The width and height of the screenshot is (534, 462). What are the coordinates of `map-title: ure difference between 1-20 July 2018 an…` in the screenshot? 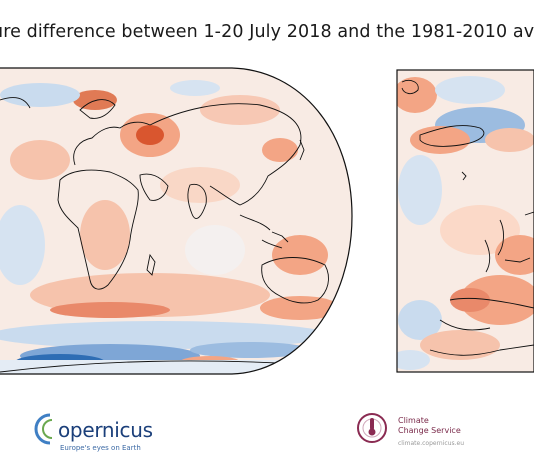 It's located at (267, 32).